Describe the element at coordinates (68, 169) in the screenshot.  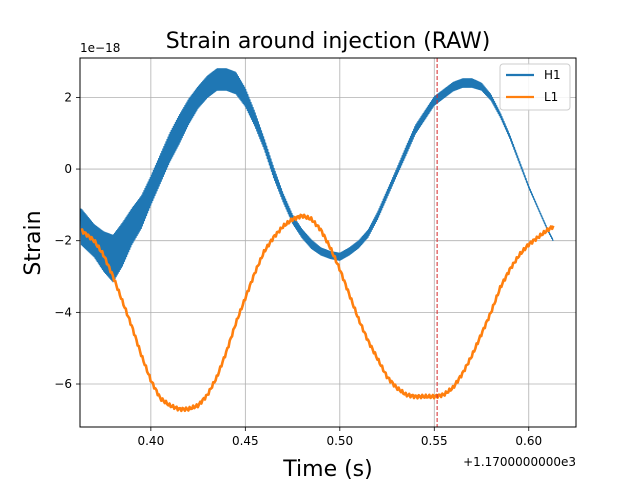
I see `y-tick-label: 0` at that location.